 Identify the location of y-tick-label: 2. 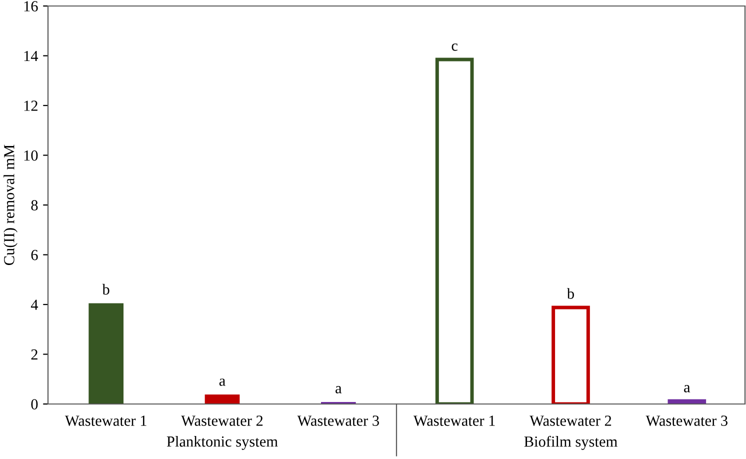
(34, 354).